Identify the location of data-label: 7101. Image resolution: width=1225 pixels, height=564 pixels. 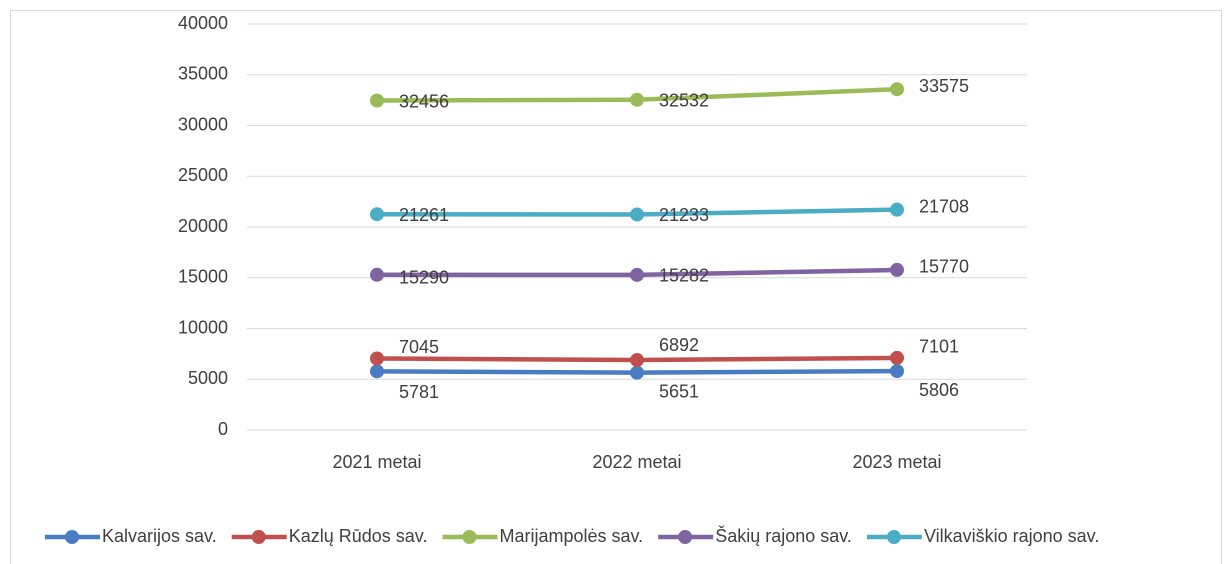
(939, 347).